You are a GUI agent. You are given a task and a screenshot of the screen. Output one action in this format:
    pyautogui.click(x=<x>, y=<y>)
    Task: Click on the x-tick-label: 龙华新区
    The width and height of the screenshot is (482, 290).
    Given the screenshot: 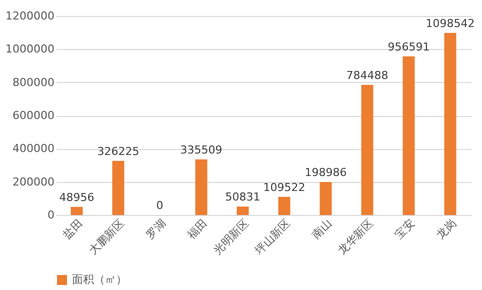 What is the action you would take?
    pyautogui.click(x=355, y=237)
    